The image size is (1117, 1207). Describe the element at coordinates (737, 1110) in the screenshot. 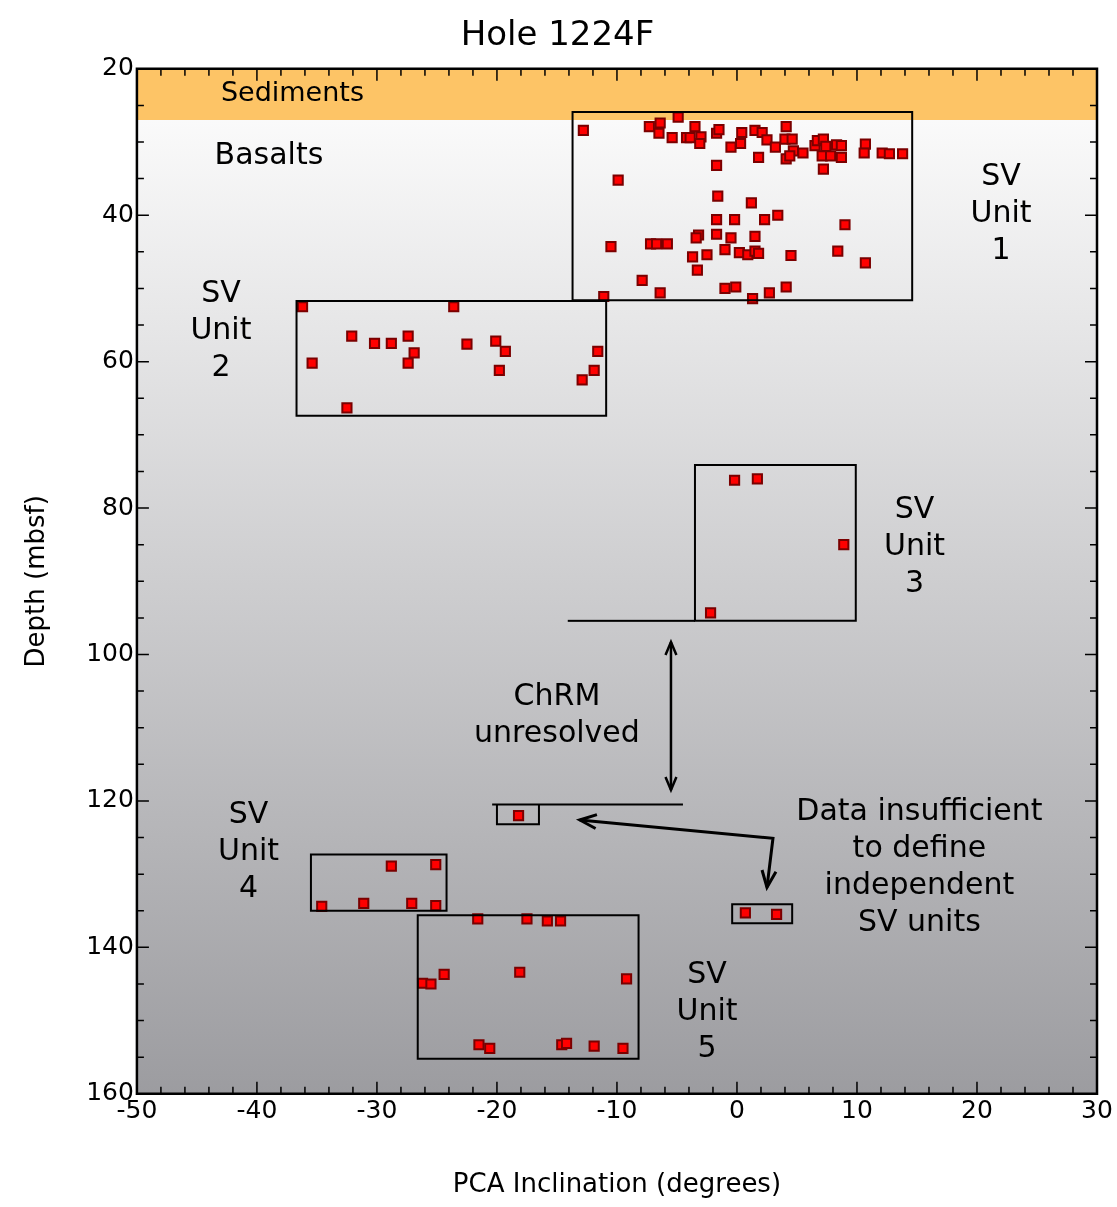

I see `x-tick-label: 0` at that location.